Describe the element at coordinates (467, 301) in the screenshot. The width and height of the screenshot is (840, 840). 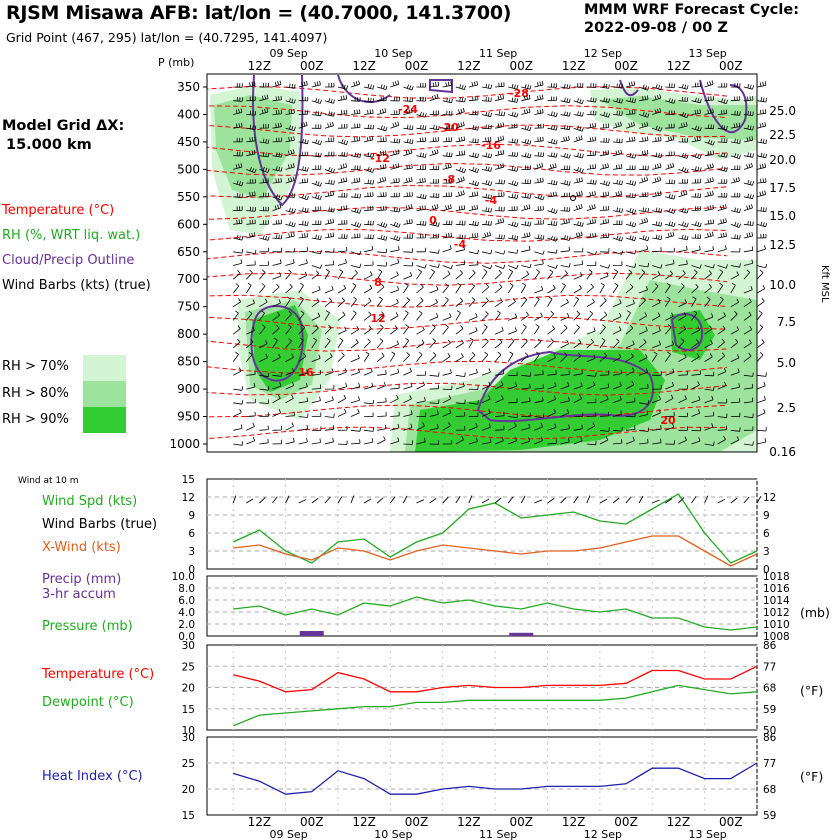
I see `temperature-contour` at that location.